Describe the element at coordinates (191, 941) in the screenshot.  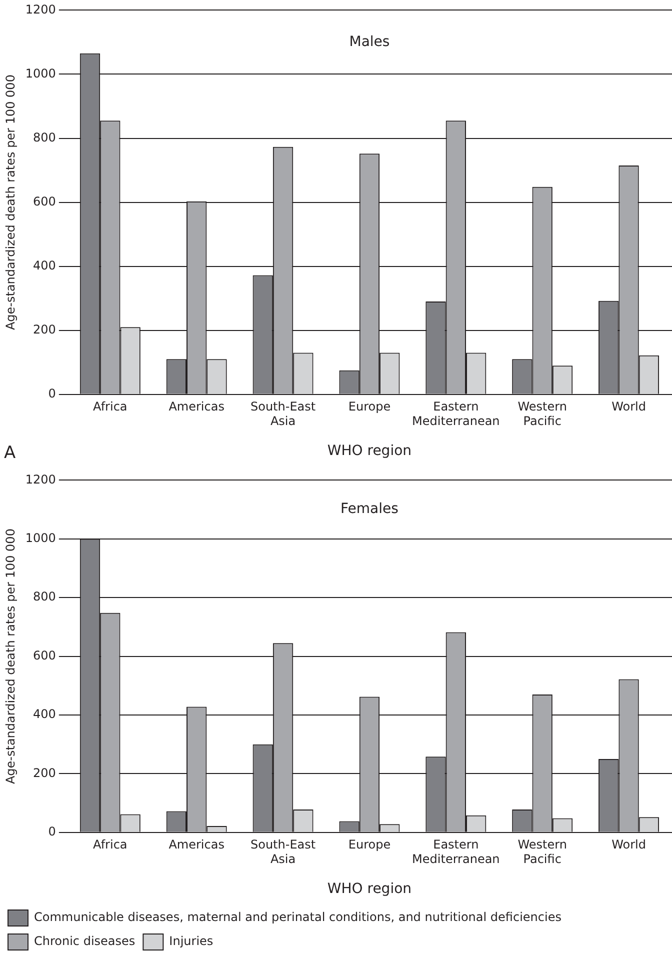
I see `legend-label: Injuries` at that location.